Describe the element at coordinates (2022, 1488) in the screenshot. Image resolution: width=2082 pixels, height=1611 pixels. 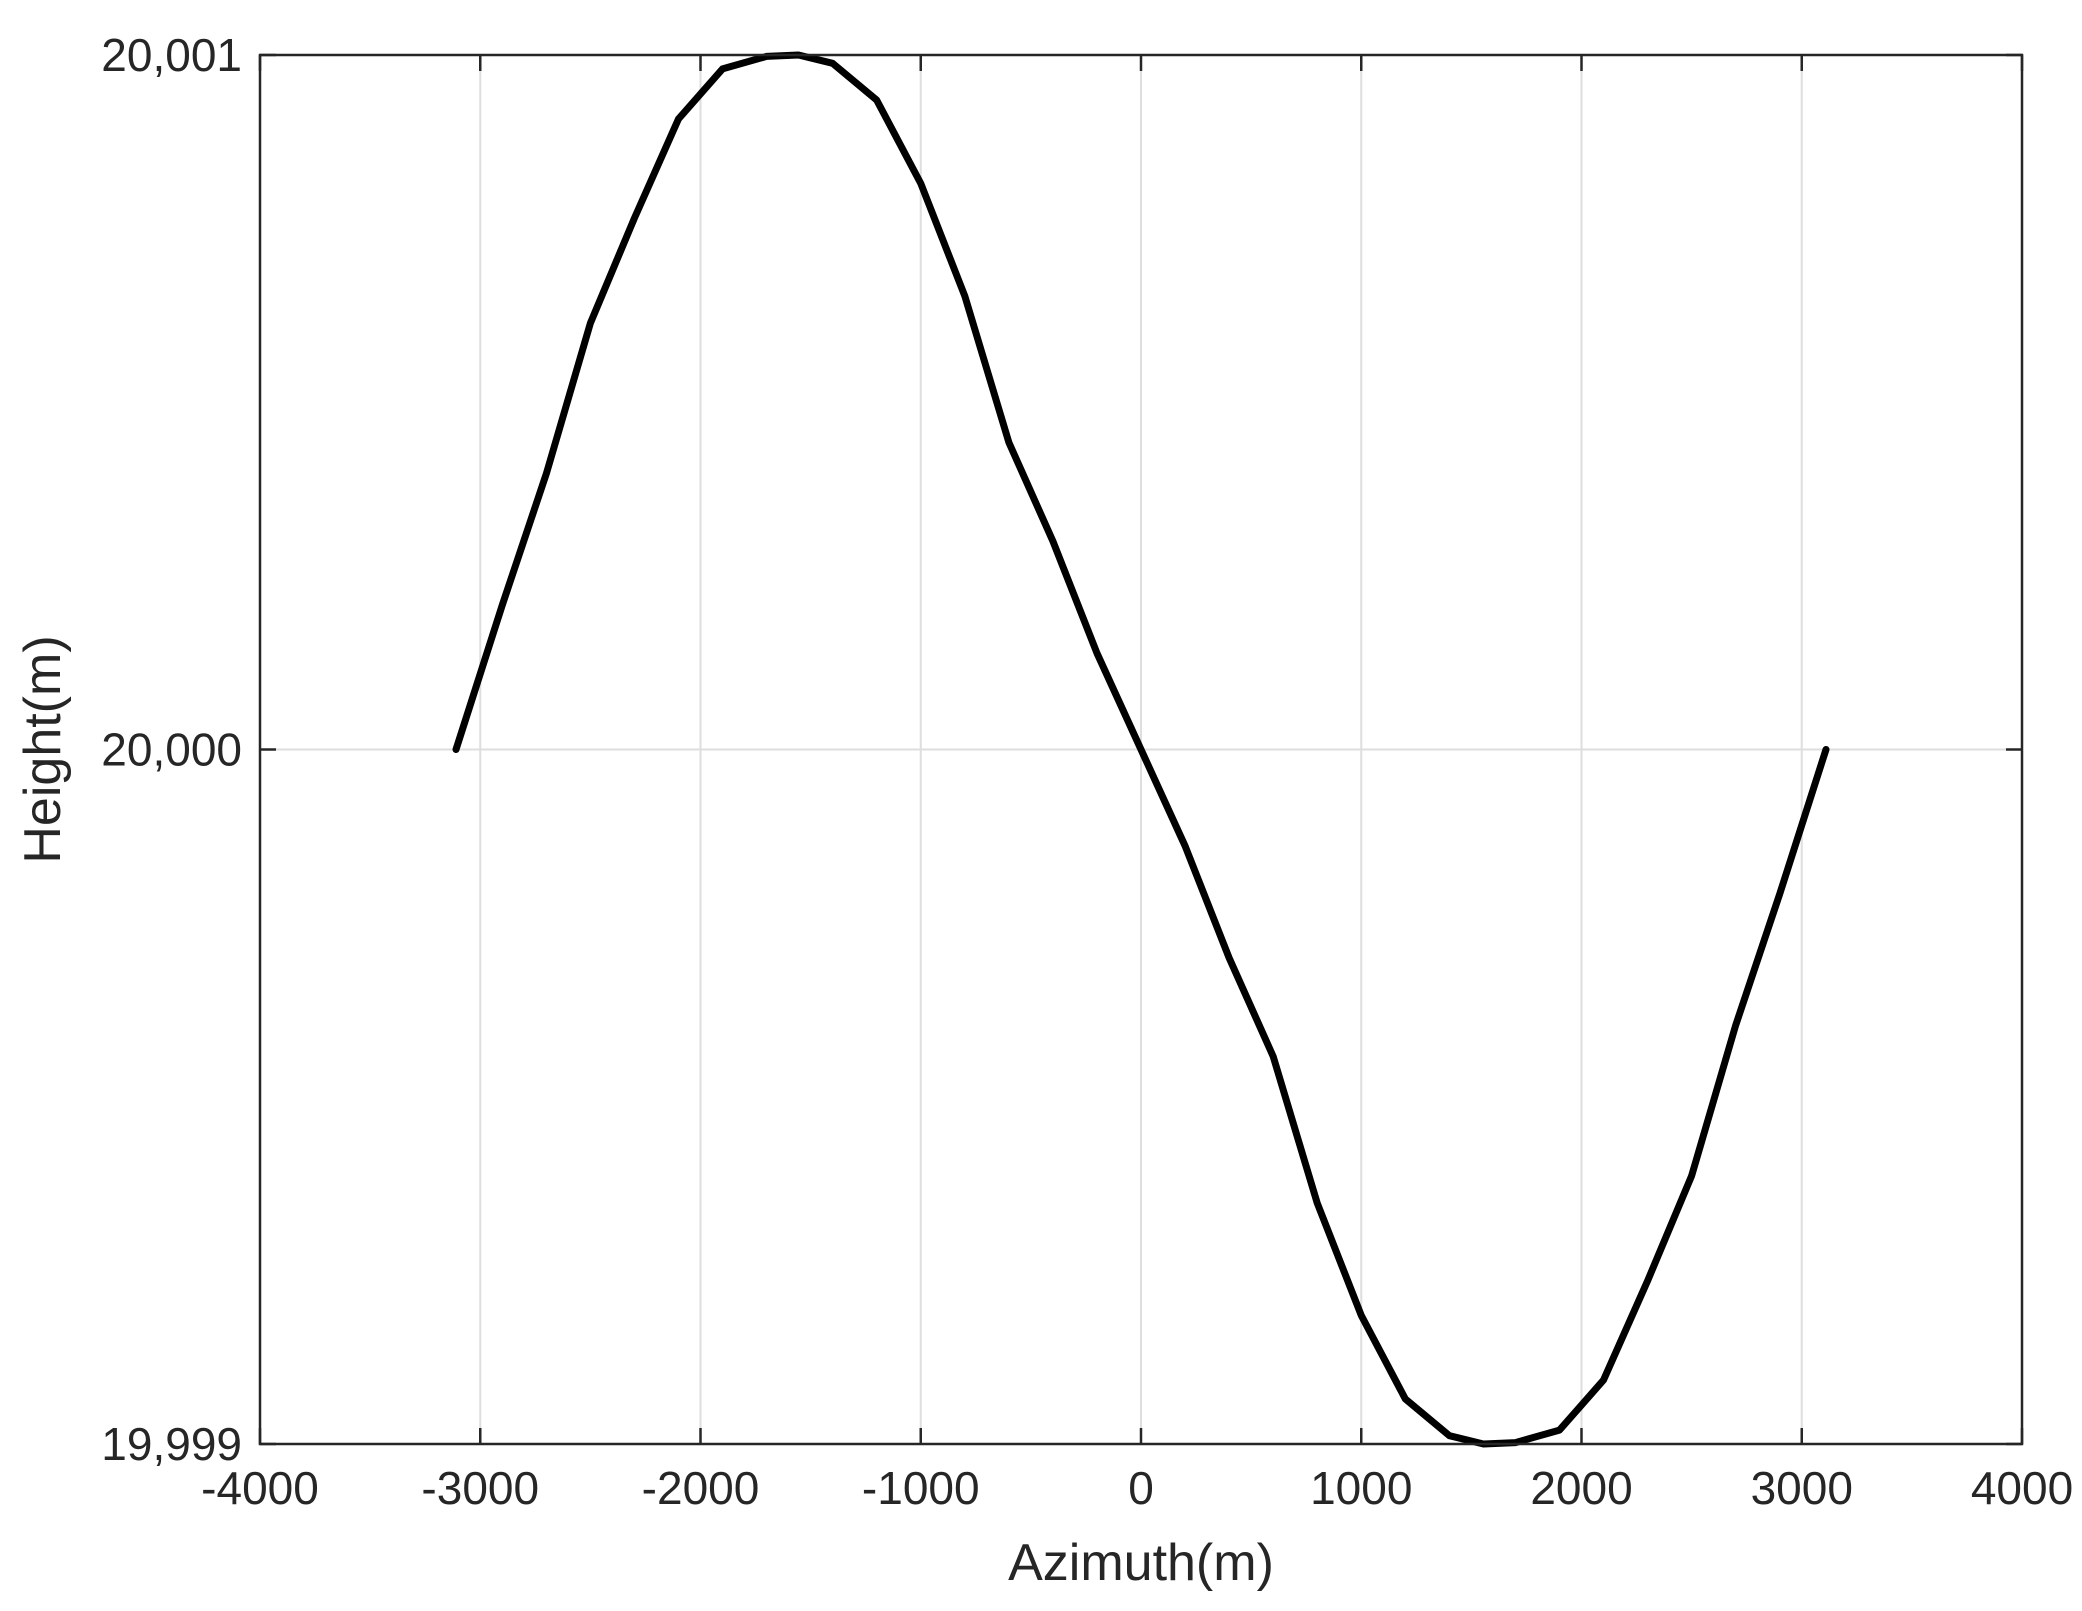
I see `x-tick-label: 4000` at that location.